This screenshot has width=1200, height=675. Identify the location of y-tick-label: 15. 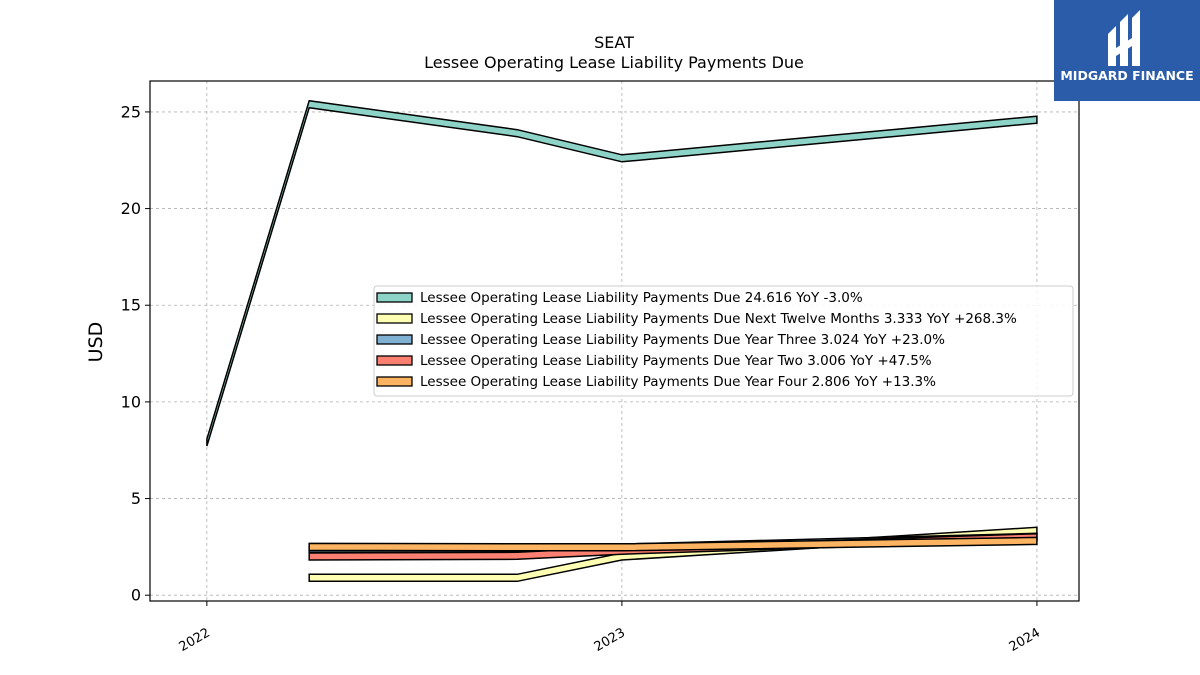
(131, 305).